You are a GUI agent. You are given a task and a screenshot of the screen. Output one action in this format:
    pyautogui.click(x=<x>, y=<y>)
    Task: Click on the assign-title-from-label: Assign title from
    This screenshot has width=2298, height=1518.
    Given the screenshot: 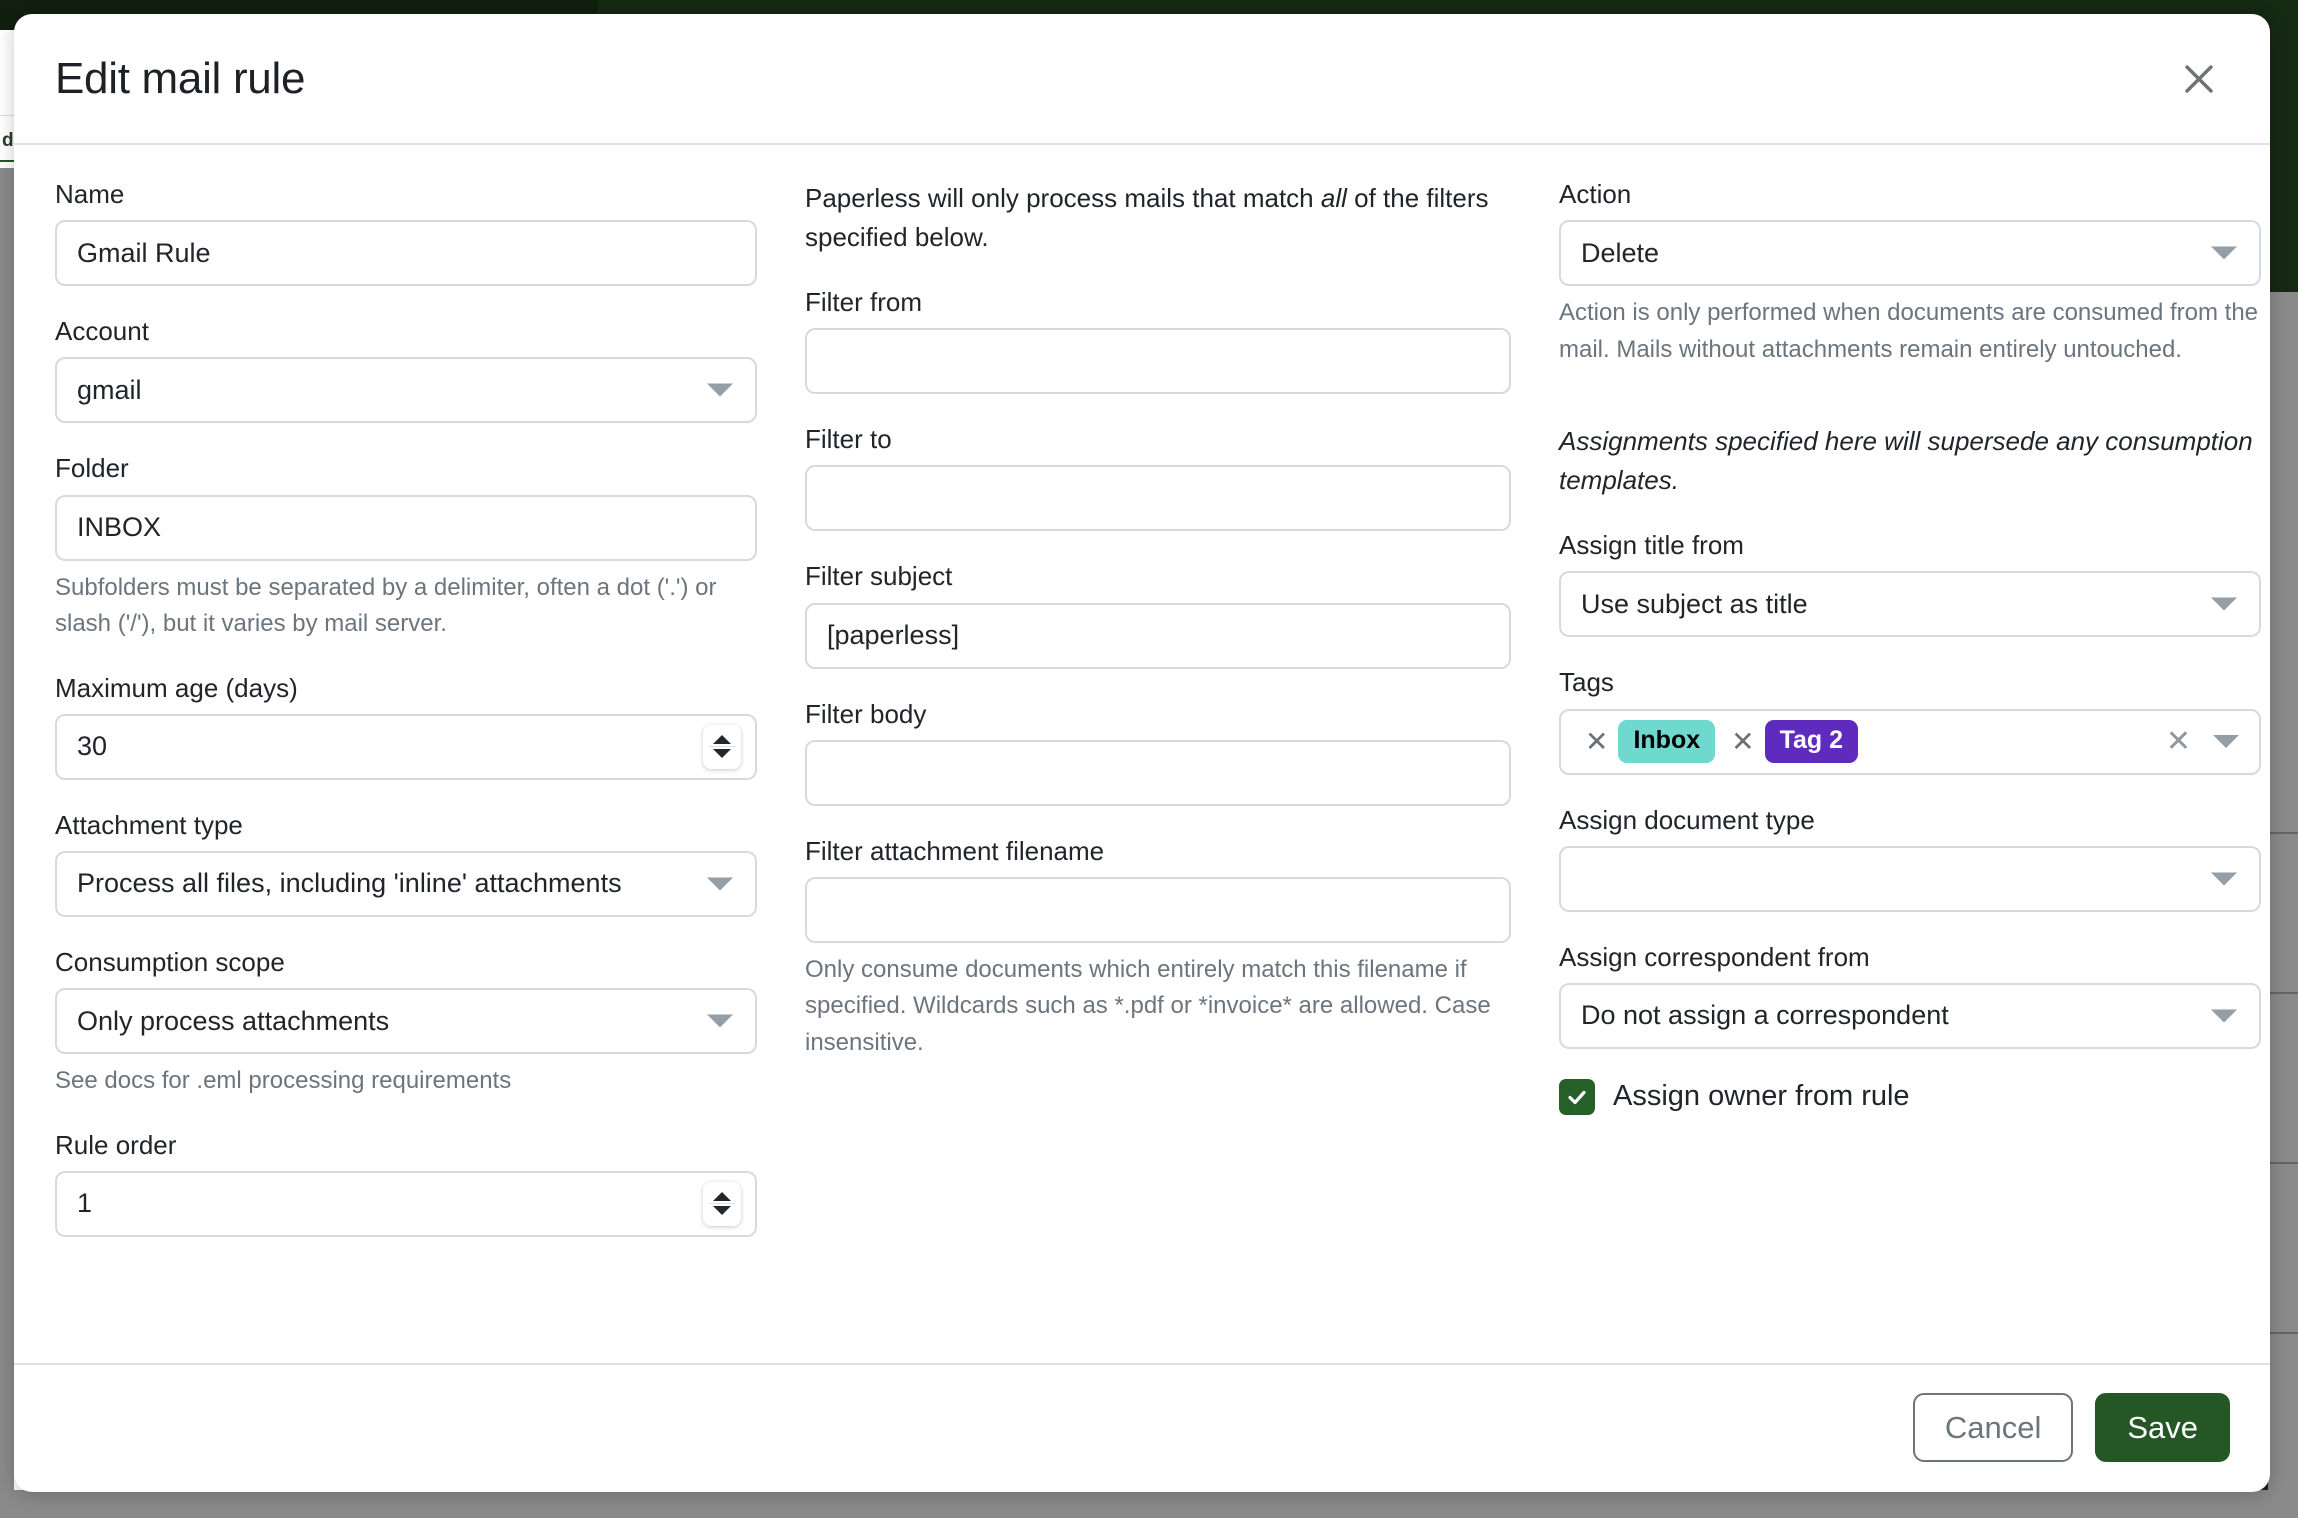 What is the action you would take?
    pyautogui.click(x=1651, y=545)
    